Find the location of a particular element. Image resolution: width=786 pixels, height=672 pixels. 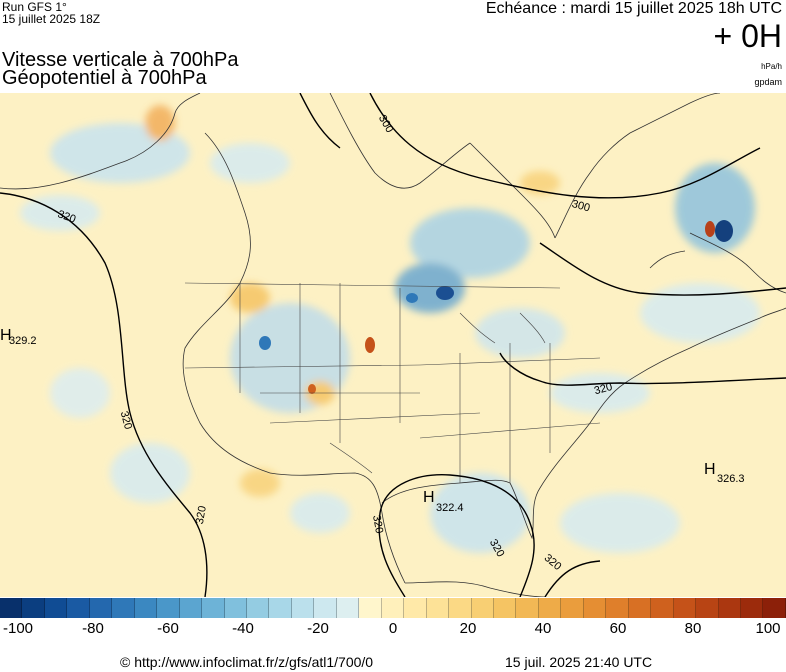

forecast-valid-time: Echéance : mardi 15 juillet 2025 18h UTC is located at coordinates (633, 8).